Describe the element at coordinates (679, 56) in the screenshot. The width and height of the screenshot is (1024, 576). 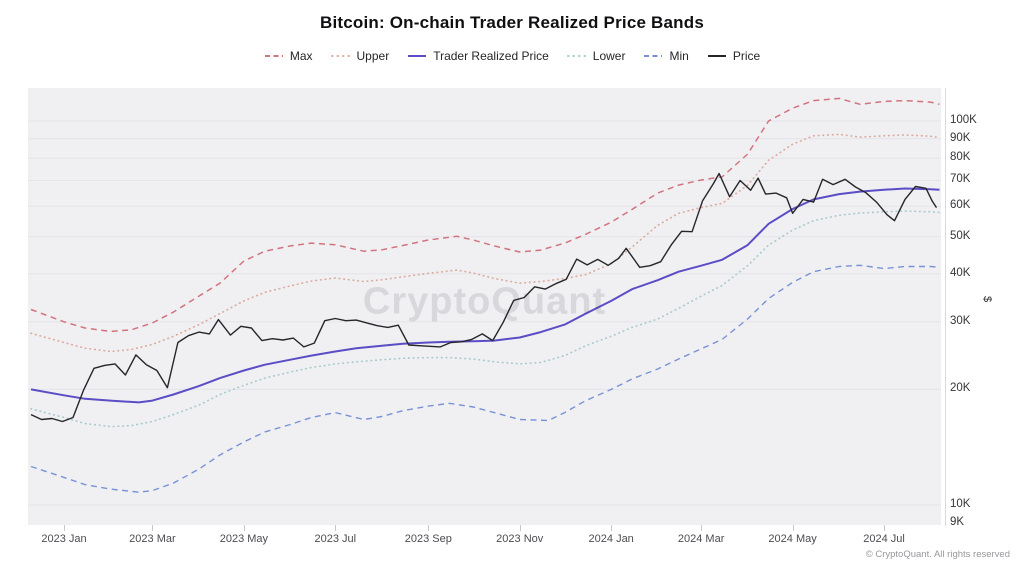
I see `legend-label: Min` at that location.